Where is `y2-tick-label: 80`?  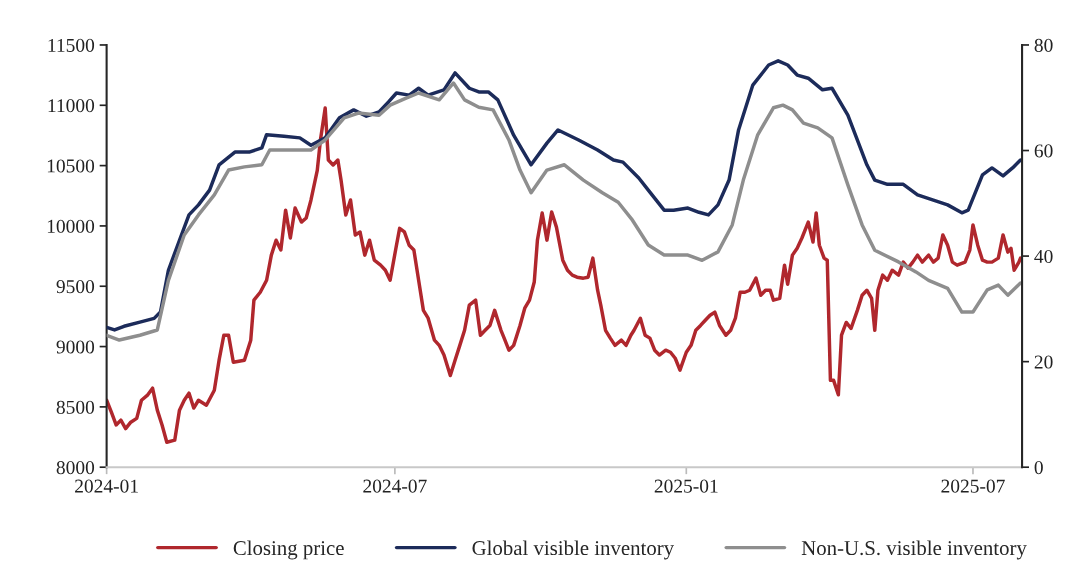 y2-tick-label: 80 is located at coordinates (1043, 45).